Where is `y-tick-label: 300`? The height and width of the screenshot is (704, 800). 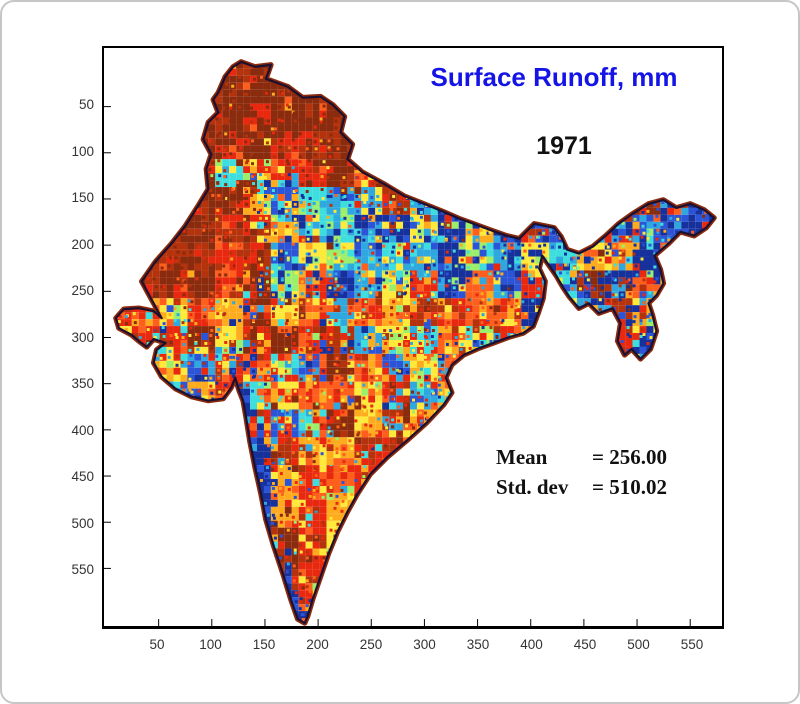 y-tick-label: 300 is located at coordinates (82, 337).